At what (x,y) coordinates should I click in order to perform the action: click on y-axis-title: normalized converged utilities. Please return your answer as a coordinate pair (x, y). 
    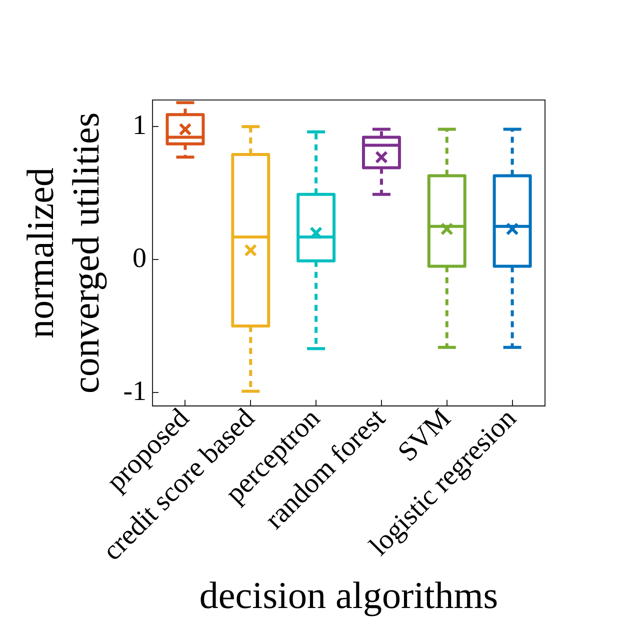
    Looking at the image, I should click on (64, 253).